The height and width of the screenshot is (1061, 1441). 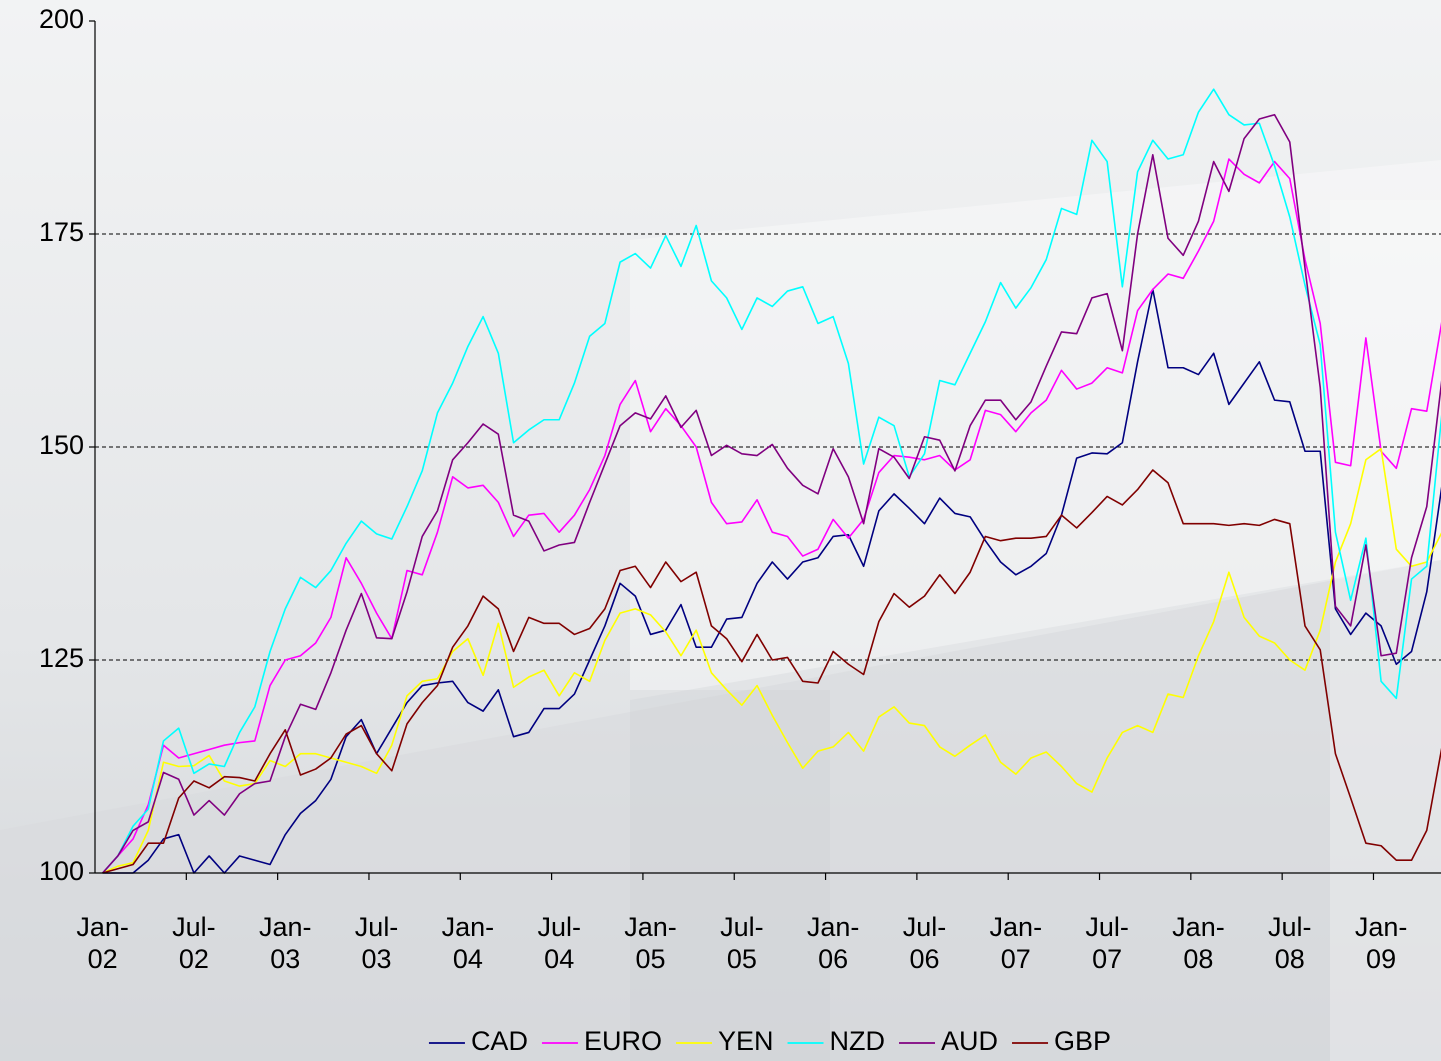 I want to click on background-shape, so click(x=730, y=875).